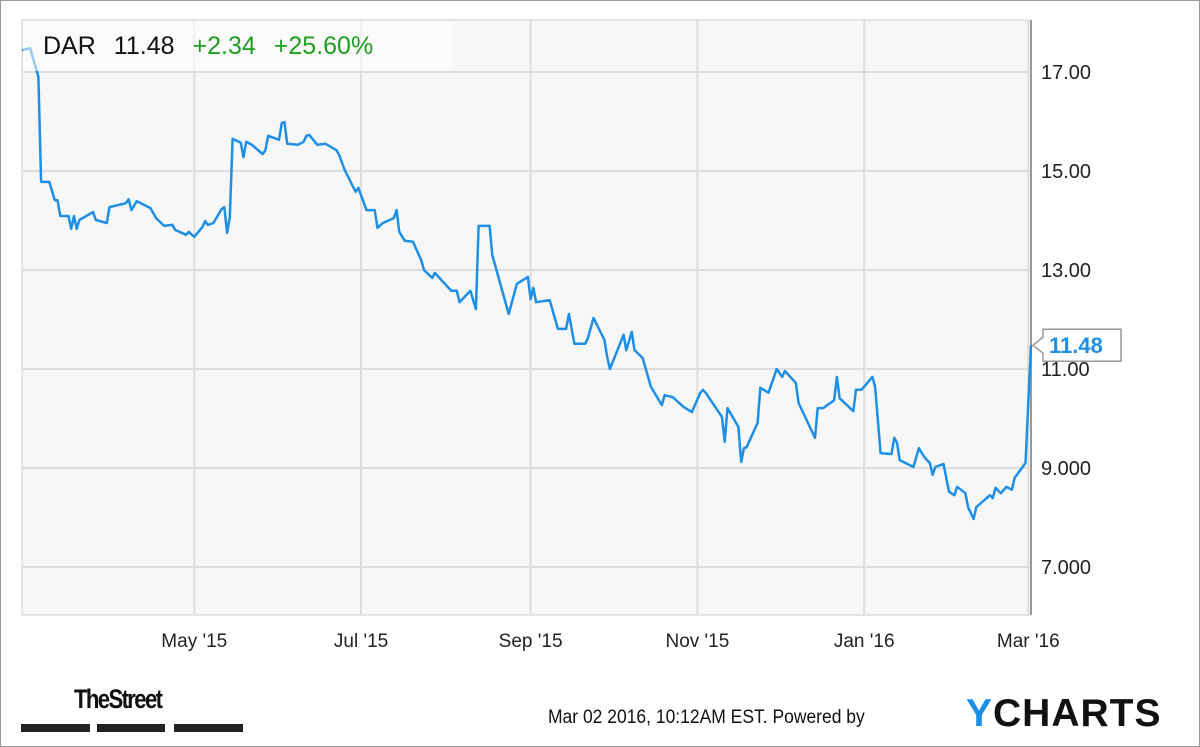 Image resolution: width=1200 pixels, height=747 pixels. Describe the element at coordinates (224, 45) in the screenshot. I see `price-change: +2.34` at that location.